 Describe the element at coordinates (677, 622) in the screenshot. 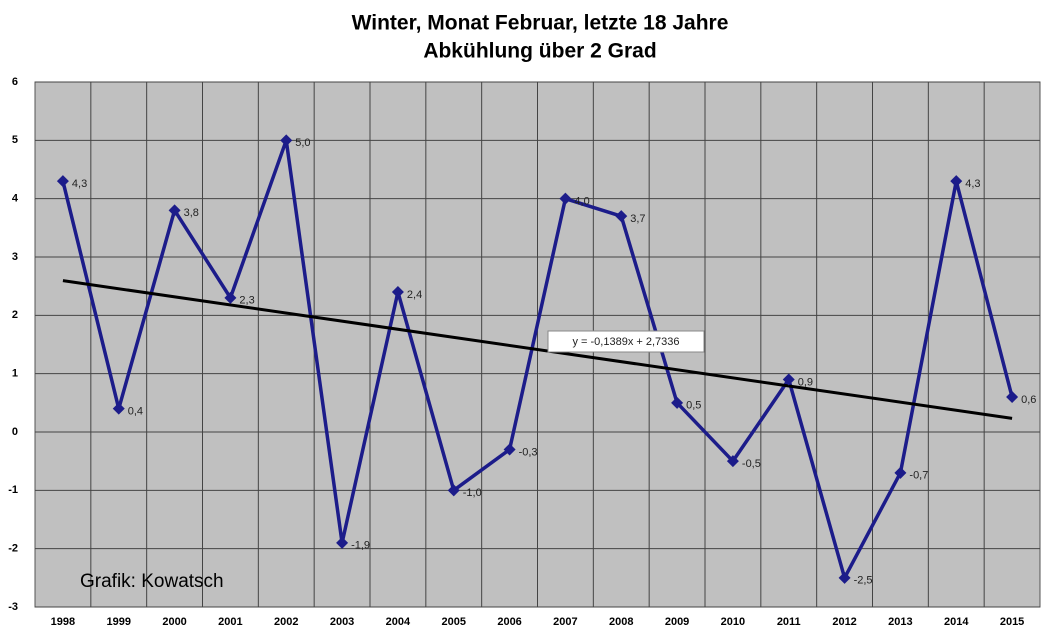

I see `x-tick-label: 2009` at that location.